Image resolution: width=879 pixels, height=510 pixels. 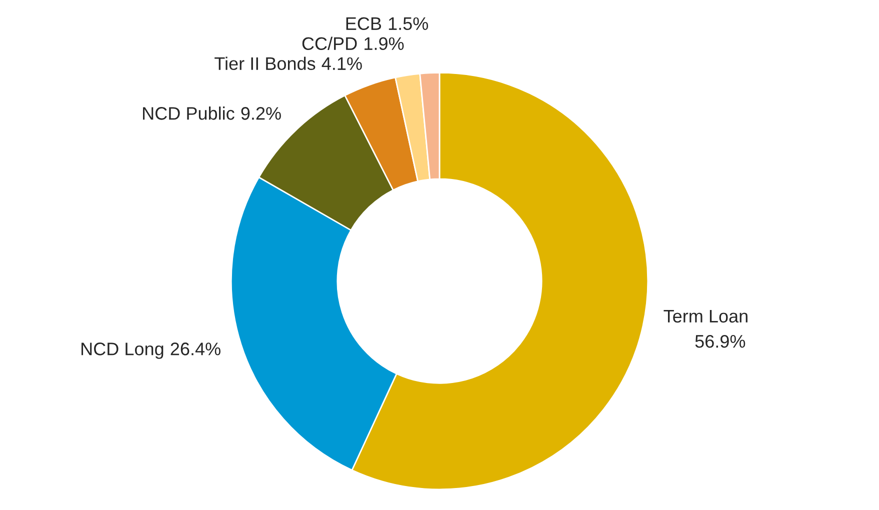 What do you see at coordinates (188, 113) in the screenshot?
I see `slice-label: NCD Public` at bounding box center [188, 113].